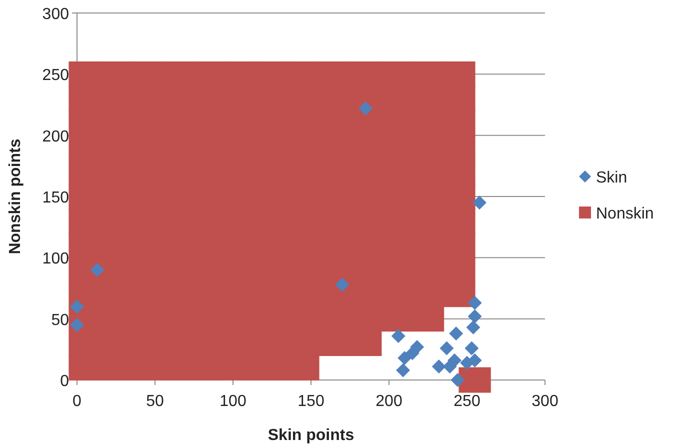  I want to click on y-tick-label: 300, so click(56, 14).